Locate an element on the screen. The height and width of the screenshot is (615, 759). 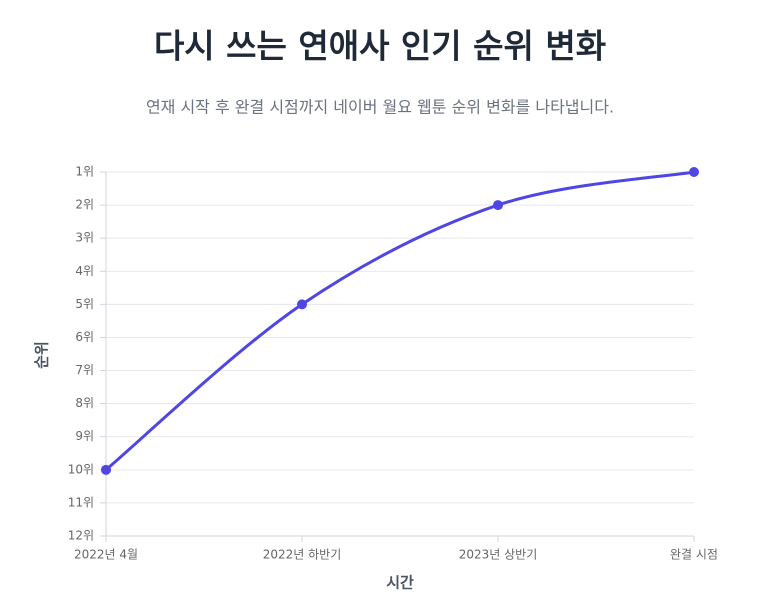
x-tick-label: 2022년 4월 is located at coordinates (106, 555).